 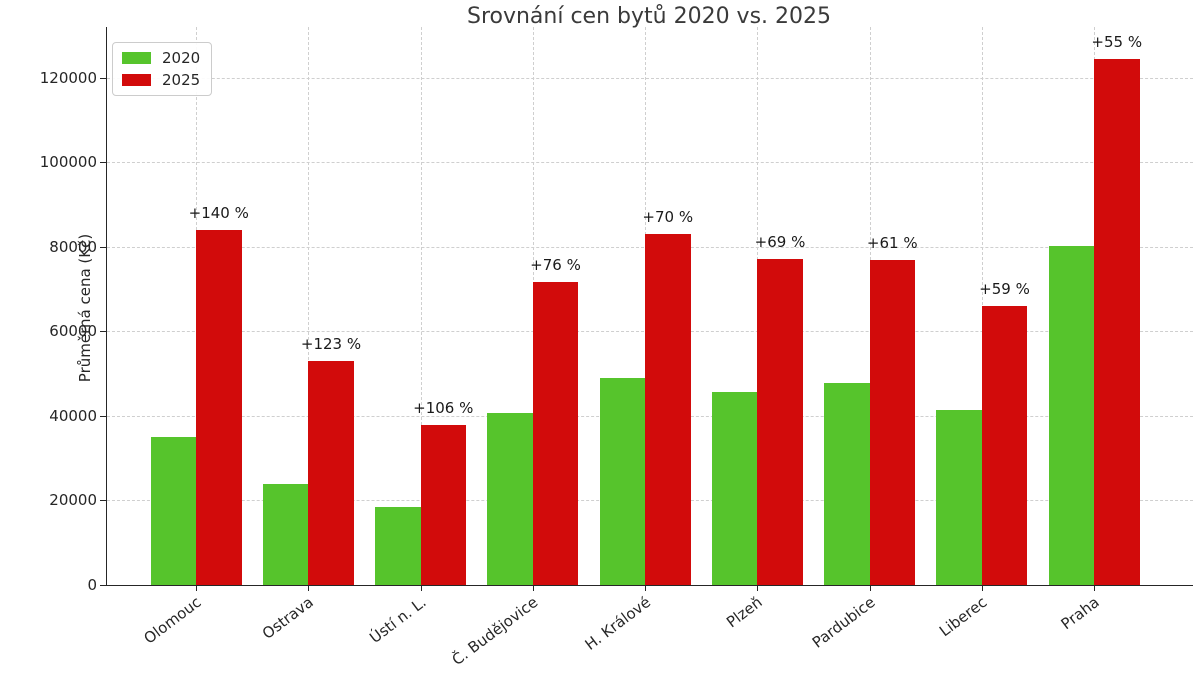 What do you see at coordinates (780, 422) in the screenshot?
I see `bar-2025-Plzeň` at bounding box center [780, 422].